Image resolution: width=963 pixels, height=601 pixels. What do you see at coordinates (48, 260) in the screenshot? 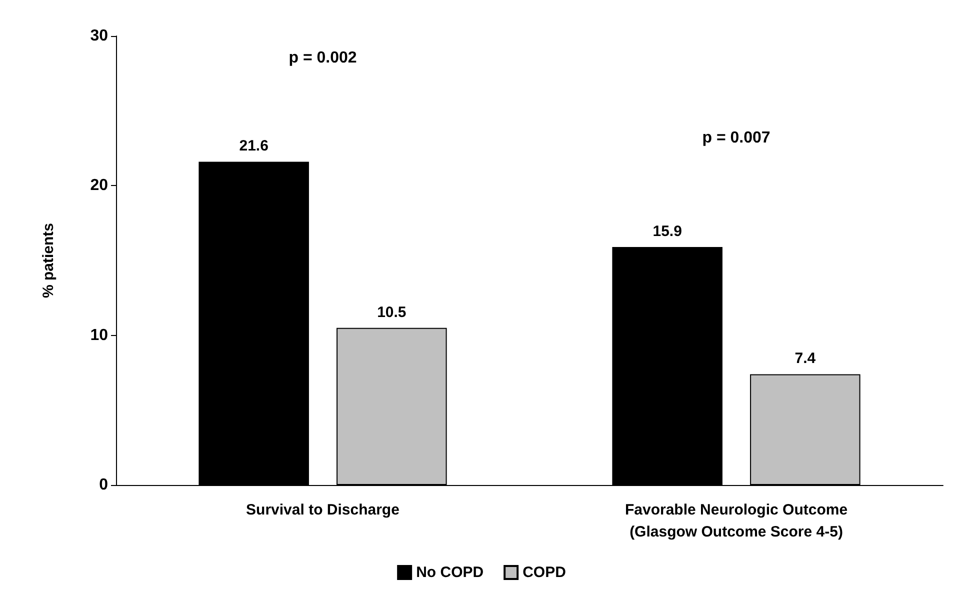
I see `y-axis-title: % patients` at bounding box center [48, 260].